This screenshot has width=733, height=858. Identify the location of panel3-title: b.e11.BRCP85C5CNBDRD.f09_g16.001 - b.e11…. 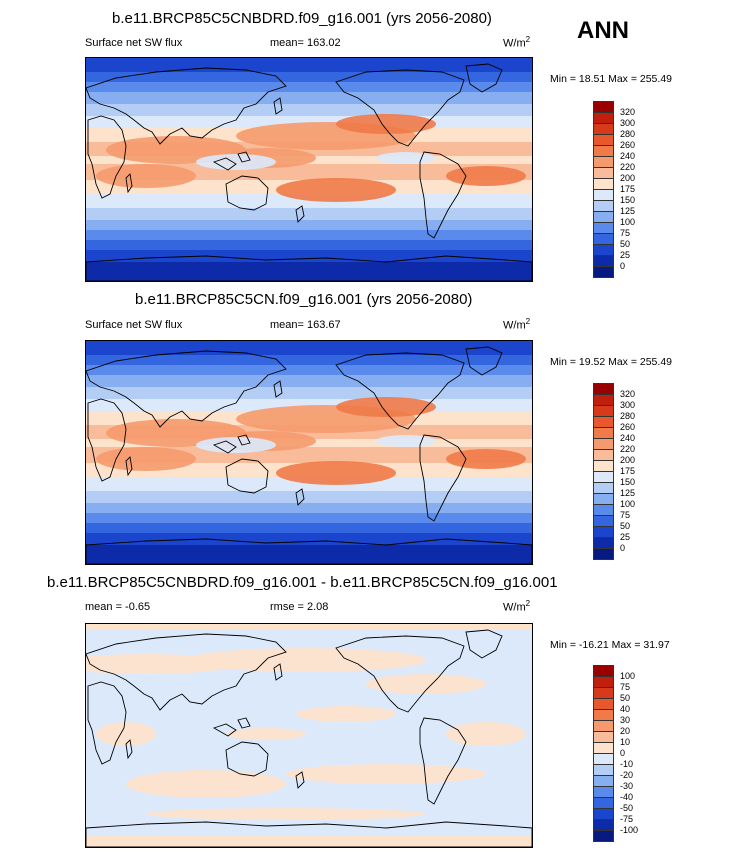
(302, 582).